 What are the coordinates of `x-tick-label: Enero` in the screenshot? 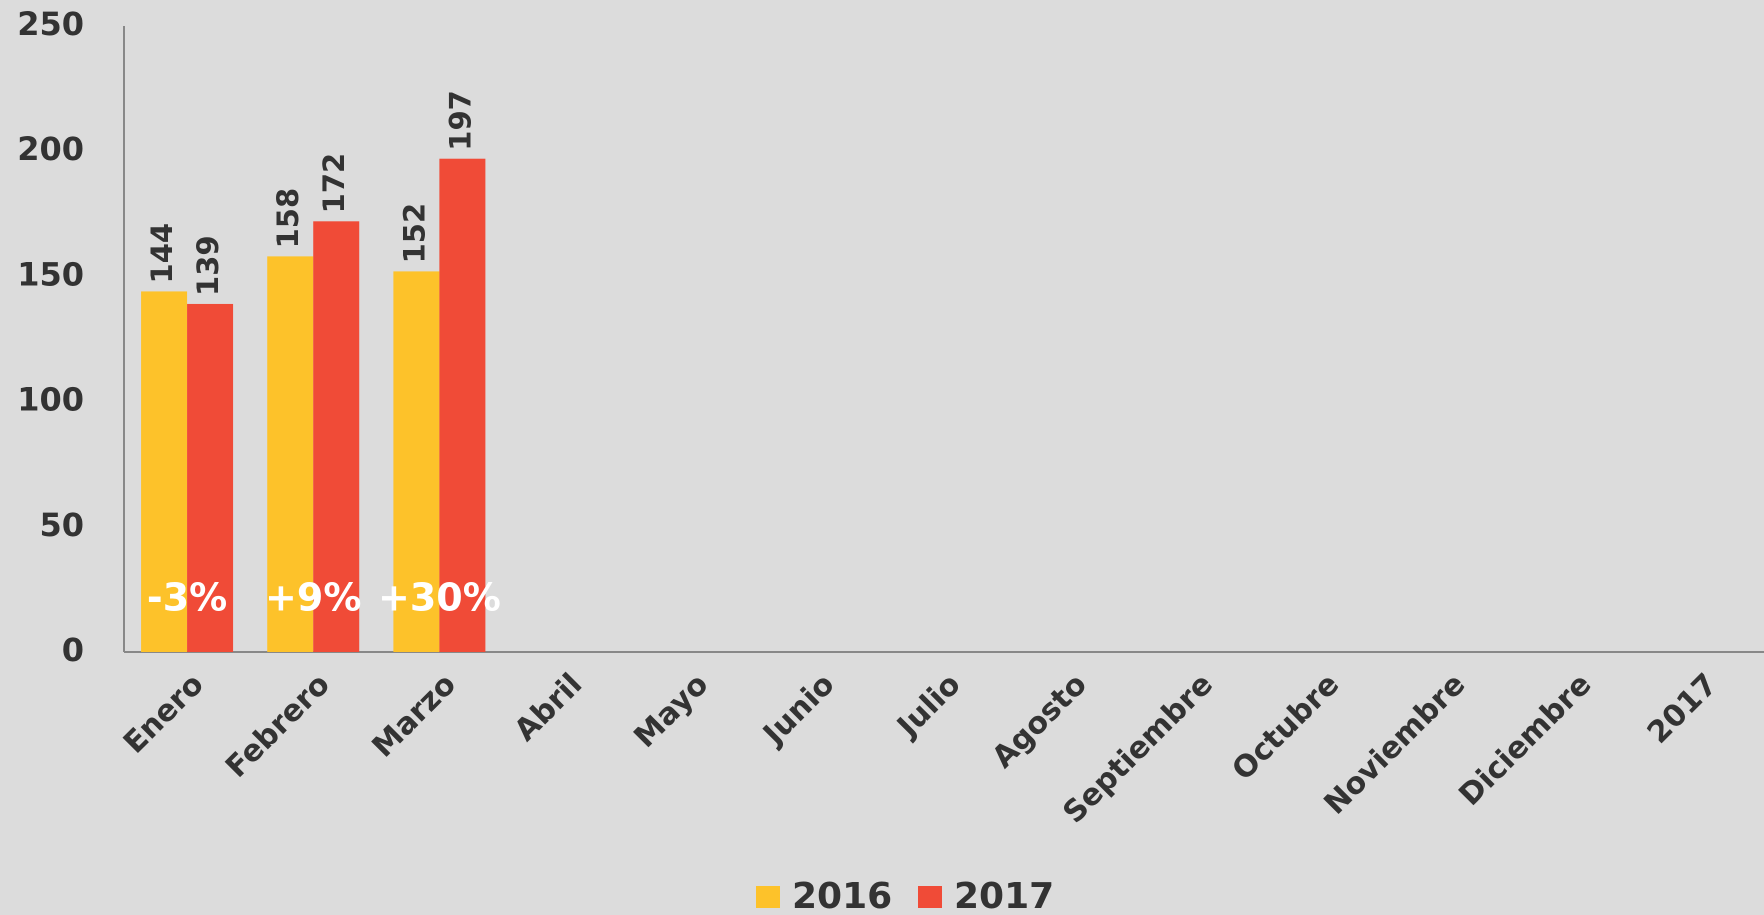 It's located at (164, 714).